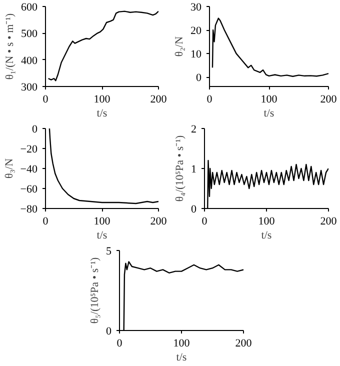  What do you see at coordinates (193, 130) in the screenshot?
I see `y-tick-label: 2` at bounding box center [193, 130].